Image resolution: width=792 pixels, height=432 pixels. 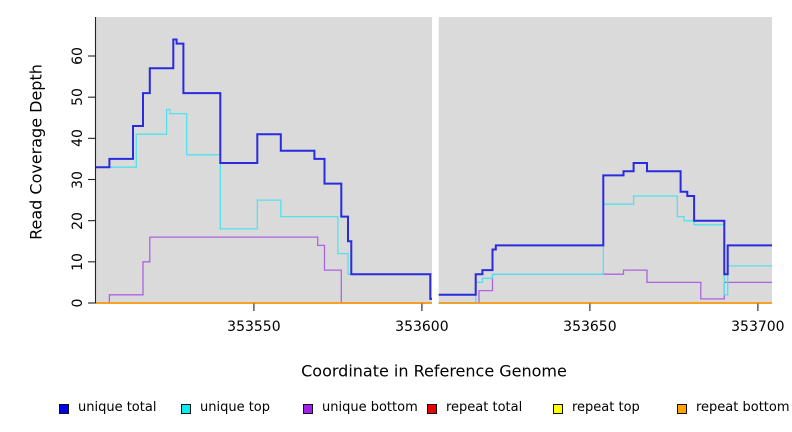 I want to click on legend-label: unique bottom, so click(x=370, y=407).